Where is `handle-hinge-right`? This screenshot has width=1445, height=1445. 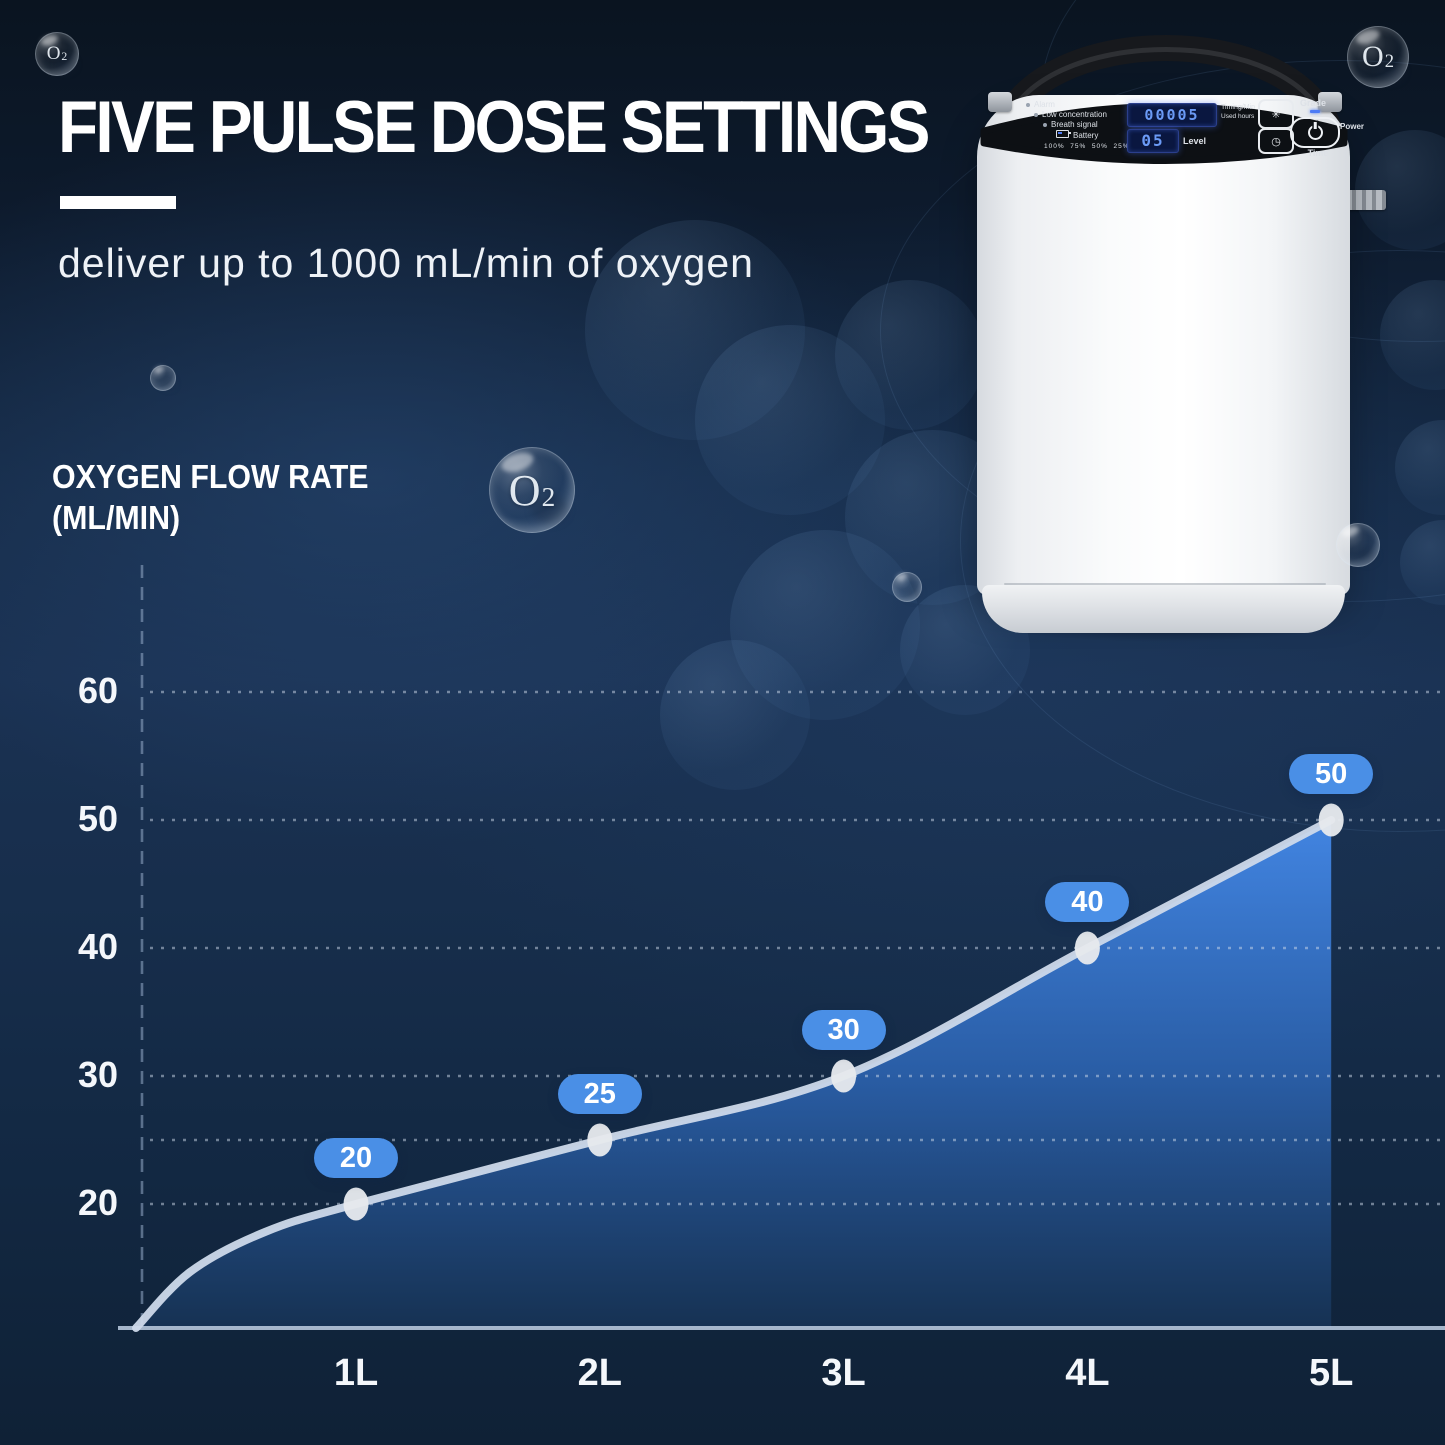 handle-hinge-right is located at coordinates (1330, 102).